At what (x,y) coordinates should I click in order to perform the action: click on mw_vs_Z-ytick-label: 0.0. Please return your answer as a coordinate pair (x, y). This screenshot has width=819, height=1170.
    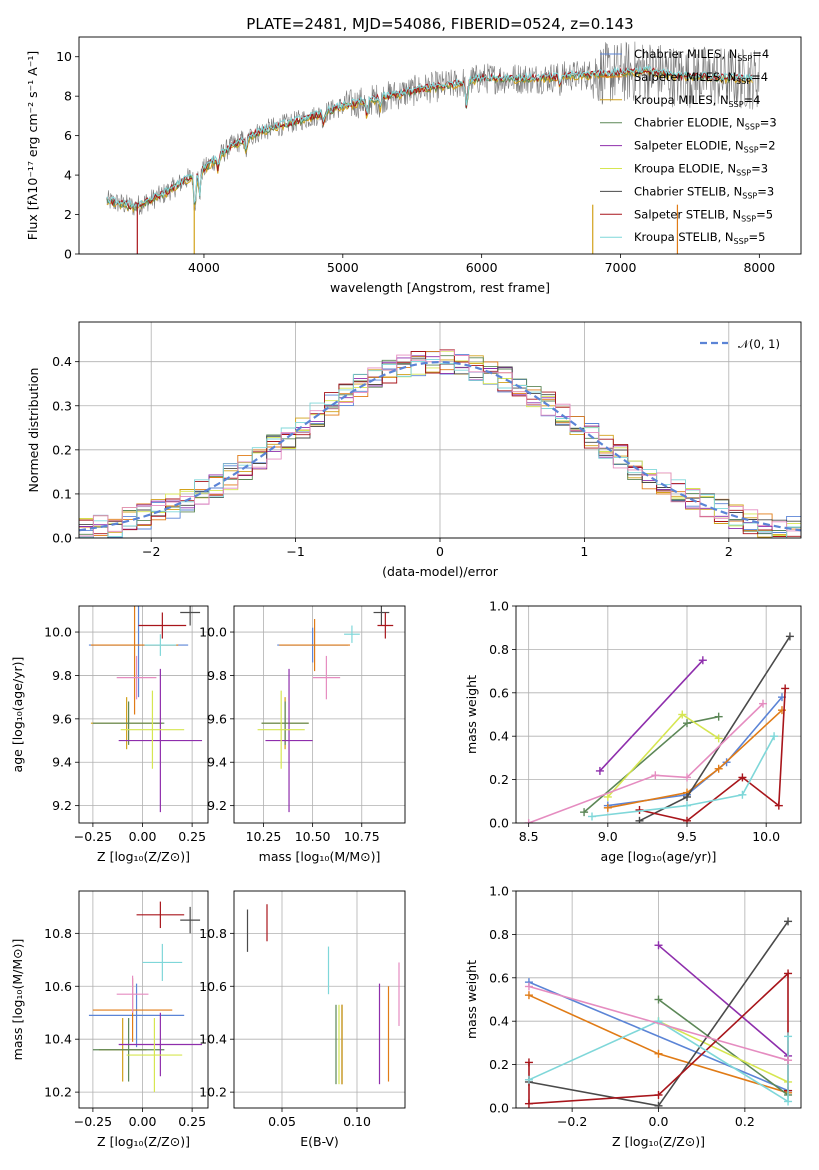
    Looking at the image, I should click on (499, 1108).